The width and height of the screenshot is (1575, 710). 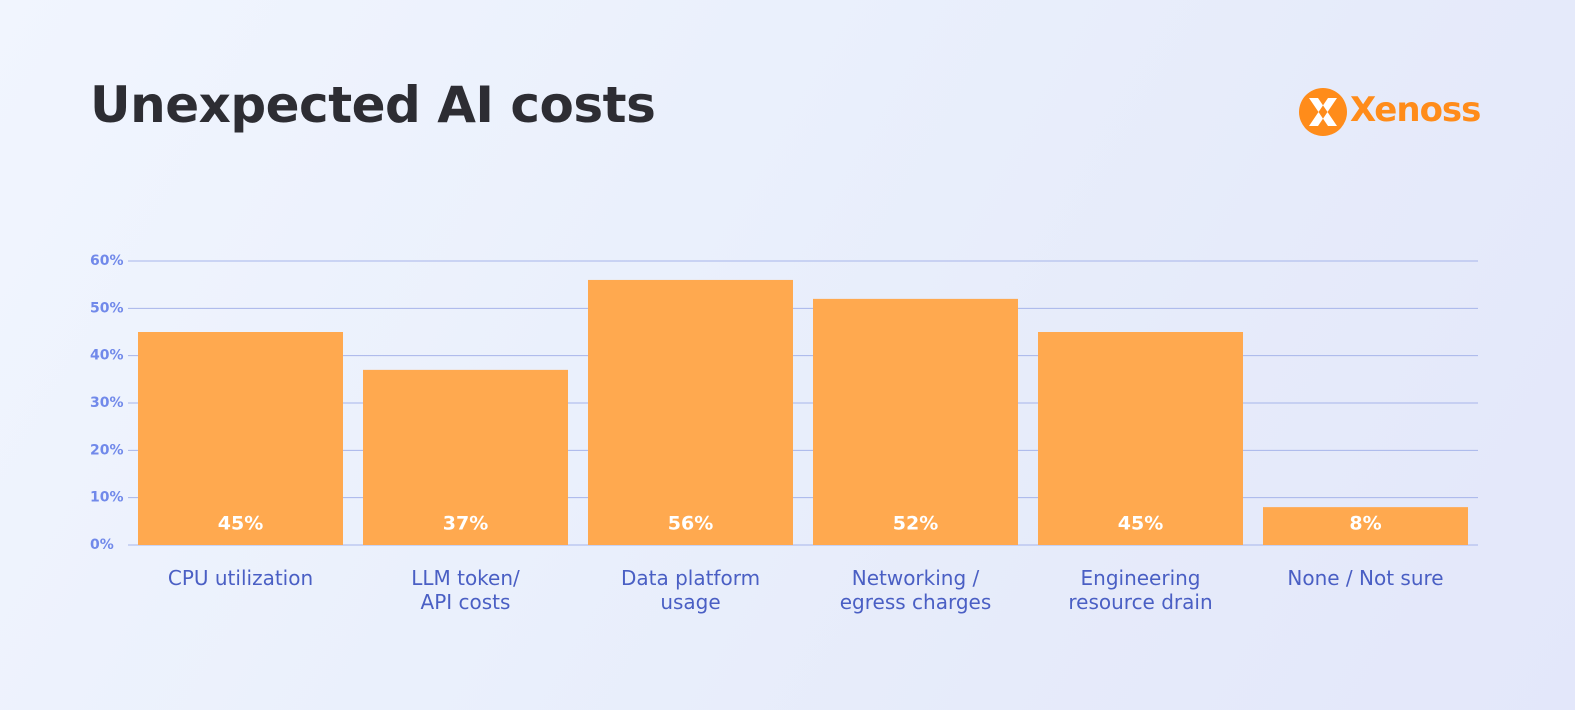 What do you see at coordinates (1140, 590) in the screenshot?
I see `x-tick-label: Engineering resource drain` at bounding box center [1140, 590].